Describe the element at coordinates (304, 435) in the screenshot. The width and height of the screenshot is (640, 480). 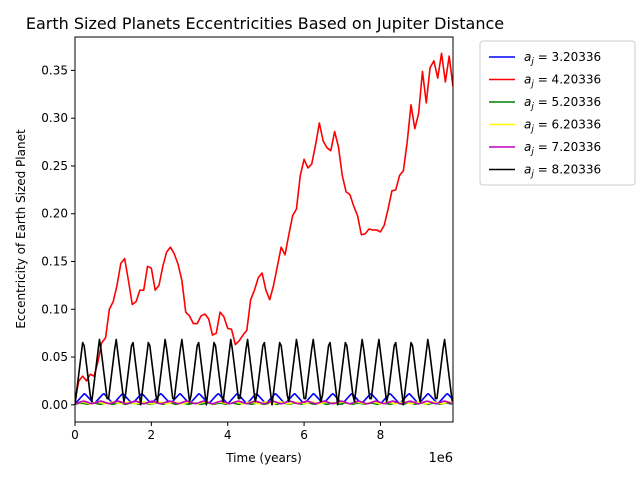
I see `x-tick-label: 6` at that location.